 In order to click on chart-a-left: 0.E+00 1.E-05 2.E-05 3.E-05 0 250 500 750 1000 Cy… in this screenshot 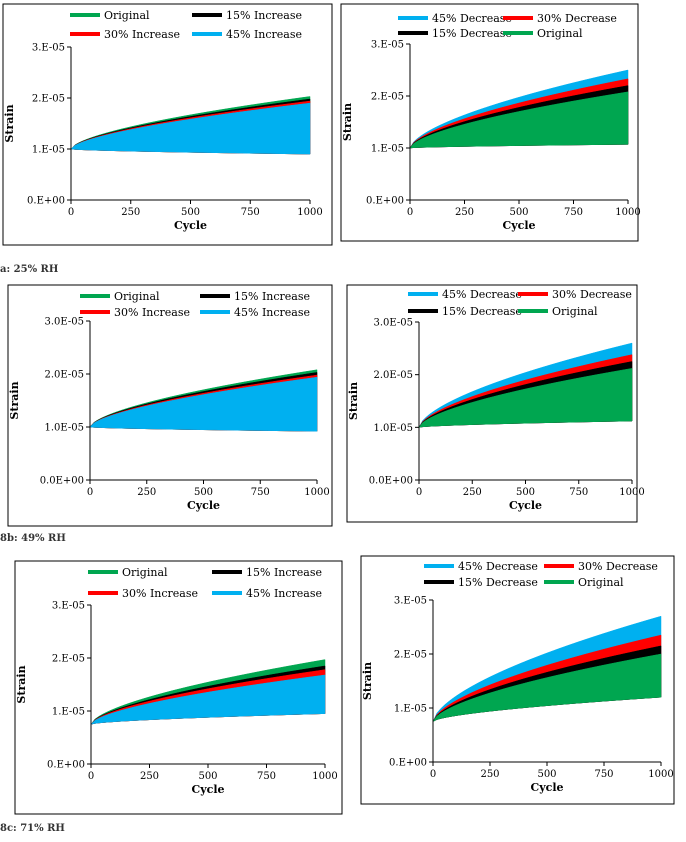, I will do `click(167, 124)`.